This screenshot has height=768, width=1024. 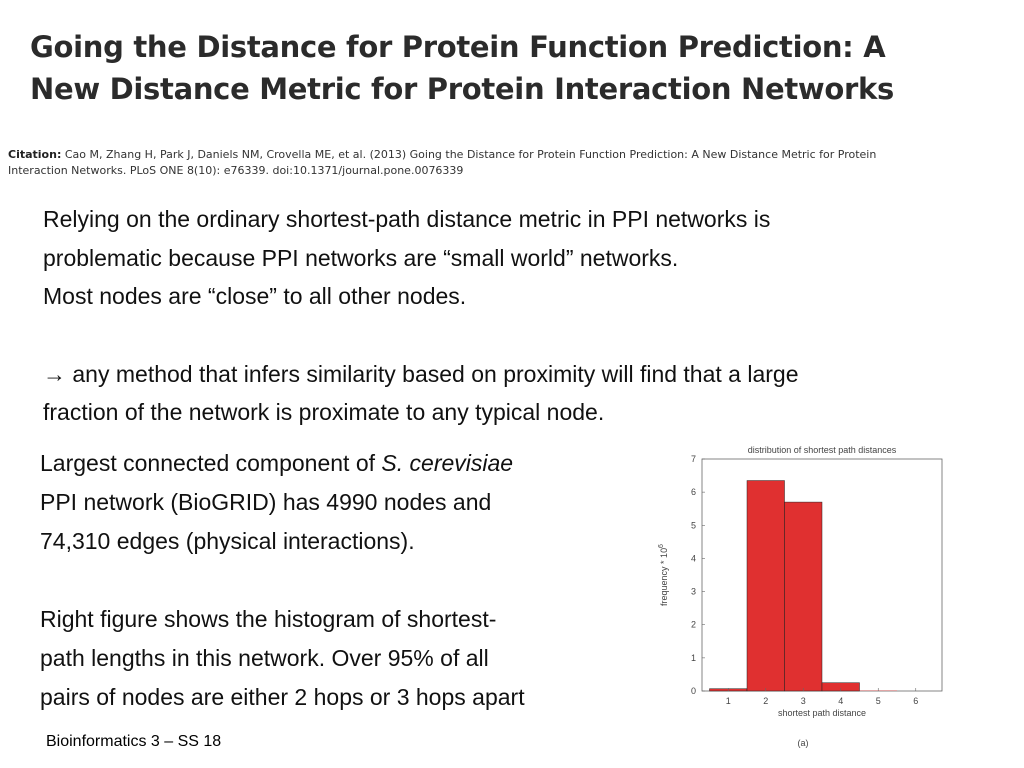 I want to click on y-axis-label-text: frequency * 10, so click(x=664, y=577).